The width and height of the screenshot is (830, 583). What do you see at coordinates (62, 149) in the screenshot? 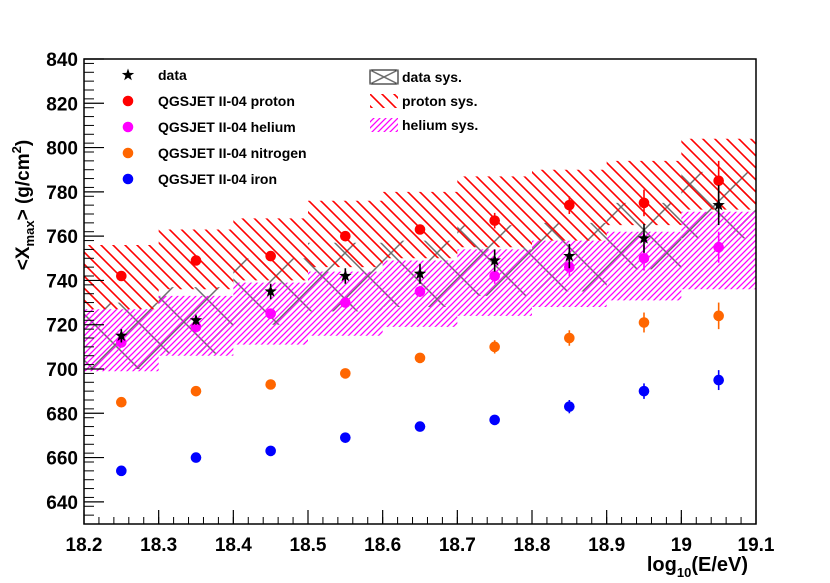
I see `y-tick-label: 800` at bounding box center [62, 149].